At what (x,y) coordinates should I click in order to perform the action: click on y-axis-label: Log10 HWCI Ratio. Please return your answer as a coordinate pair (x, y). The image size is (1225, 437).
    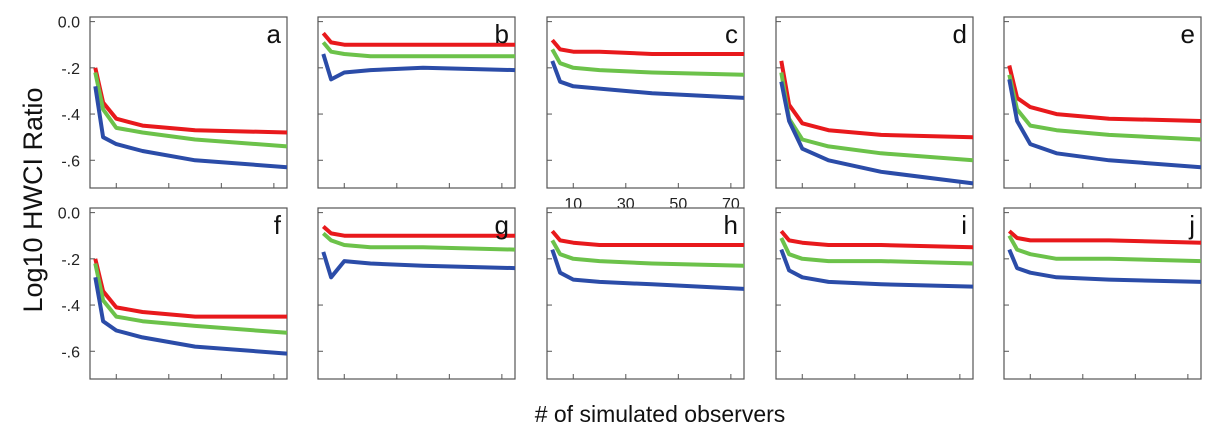
    Looking at the image, I should click on (33, 199).